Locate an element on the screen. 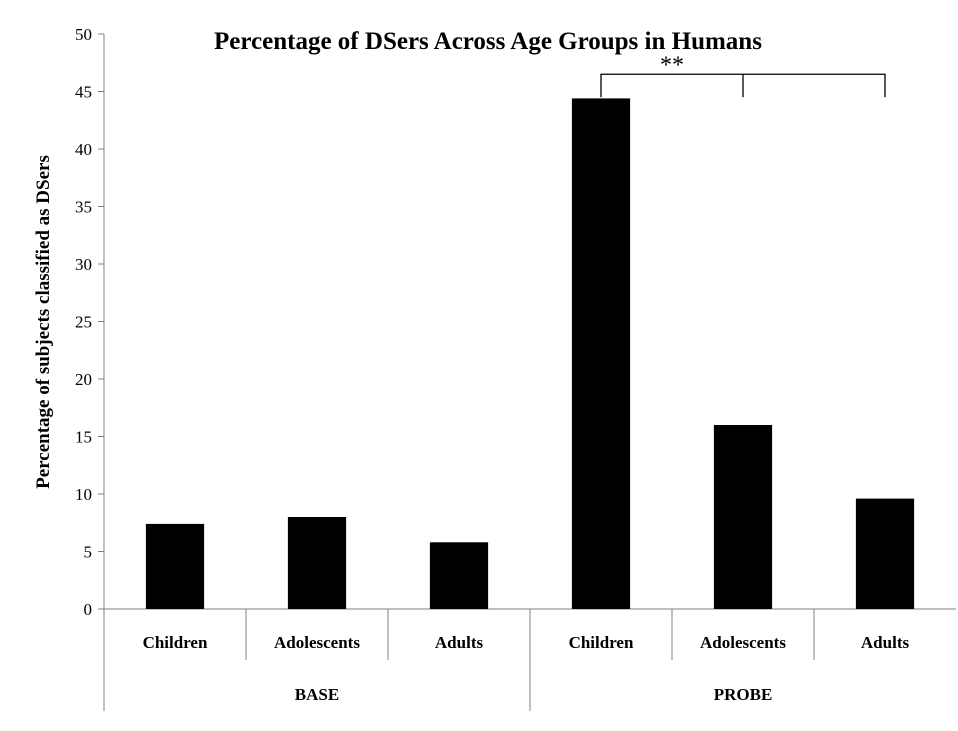 The width and height of the screenshot is (958, 731). significance-bracket is located at coordinates (743, 85).